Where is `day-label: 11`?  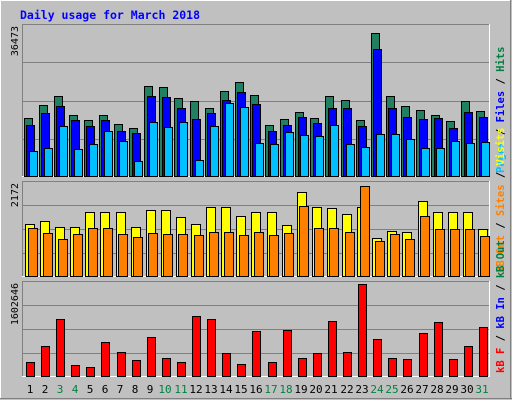 day-label: 11 is located at coordinates (180, 389).